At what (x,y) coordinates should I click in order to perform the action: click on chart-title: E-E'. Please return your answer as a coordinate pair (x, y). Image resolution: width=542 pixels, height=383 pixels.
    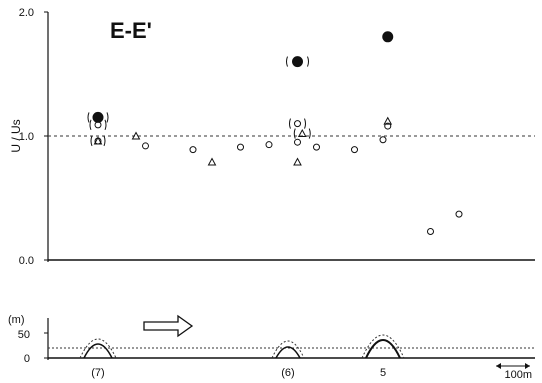
    Looking at the image, I should click on (131, 30).